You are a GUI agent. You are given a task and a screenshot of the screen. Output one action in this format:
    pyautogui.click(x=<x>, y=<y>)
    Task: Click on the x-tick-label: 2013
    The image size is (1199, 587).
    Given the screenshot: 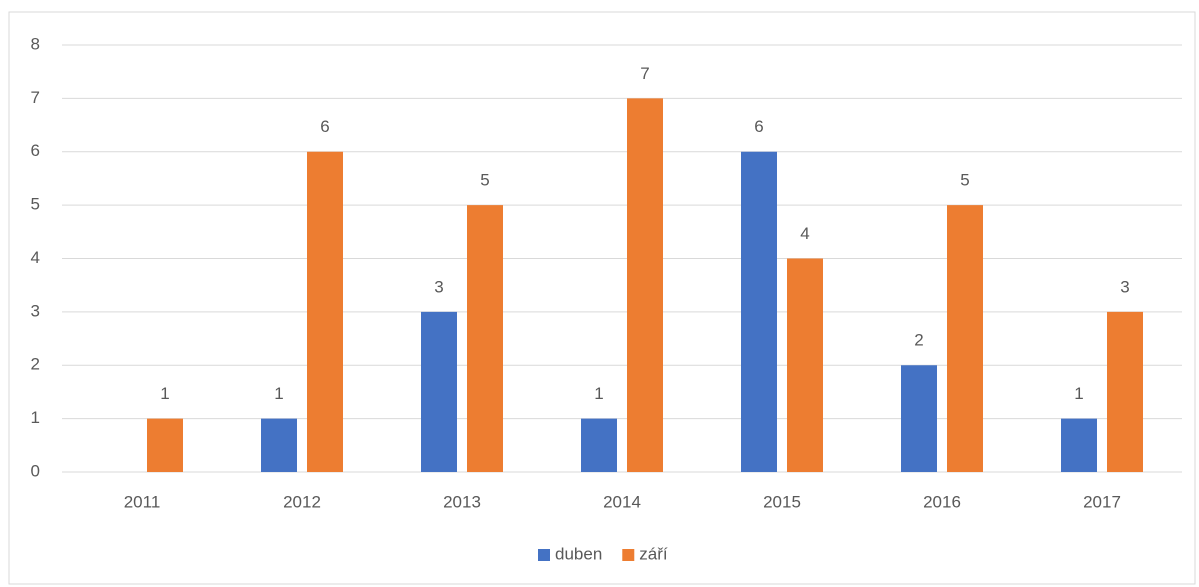 What is the action you would take?
    pyautogui.click(x=462, y=501)
    